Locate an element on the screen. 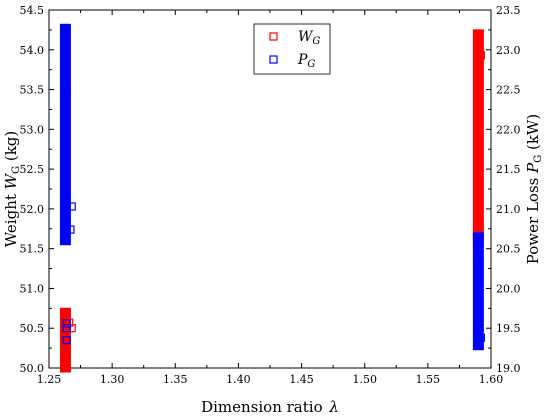 This screenshot has height=419, width=550. y-left-tick-label: 50.5 is located at coordinates (32, 328).